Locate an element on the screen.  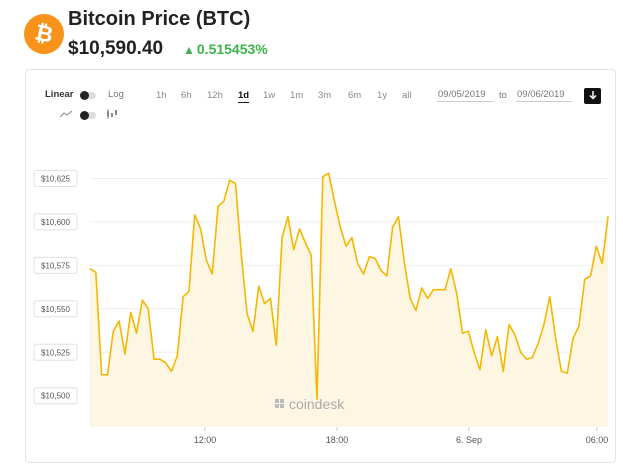
date-from-input is located at coordinates (465, 94).